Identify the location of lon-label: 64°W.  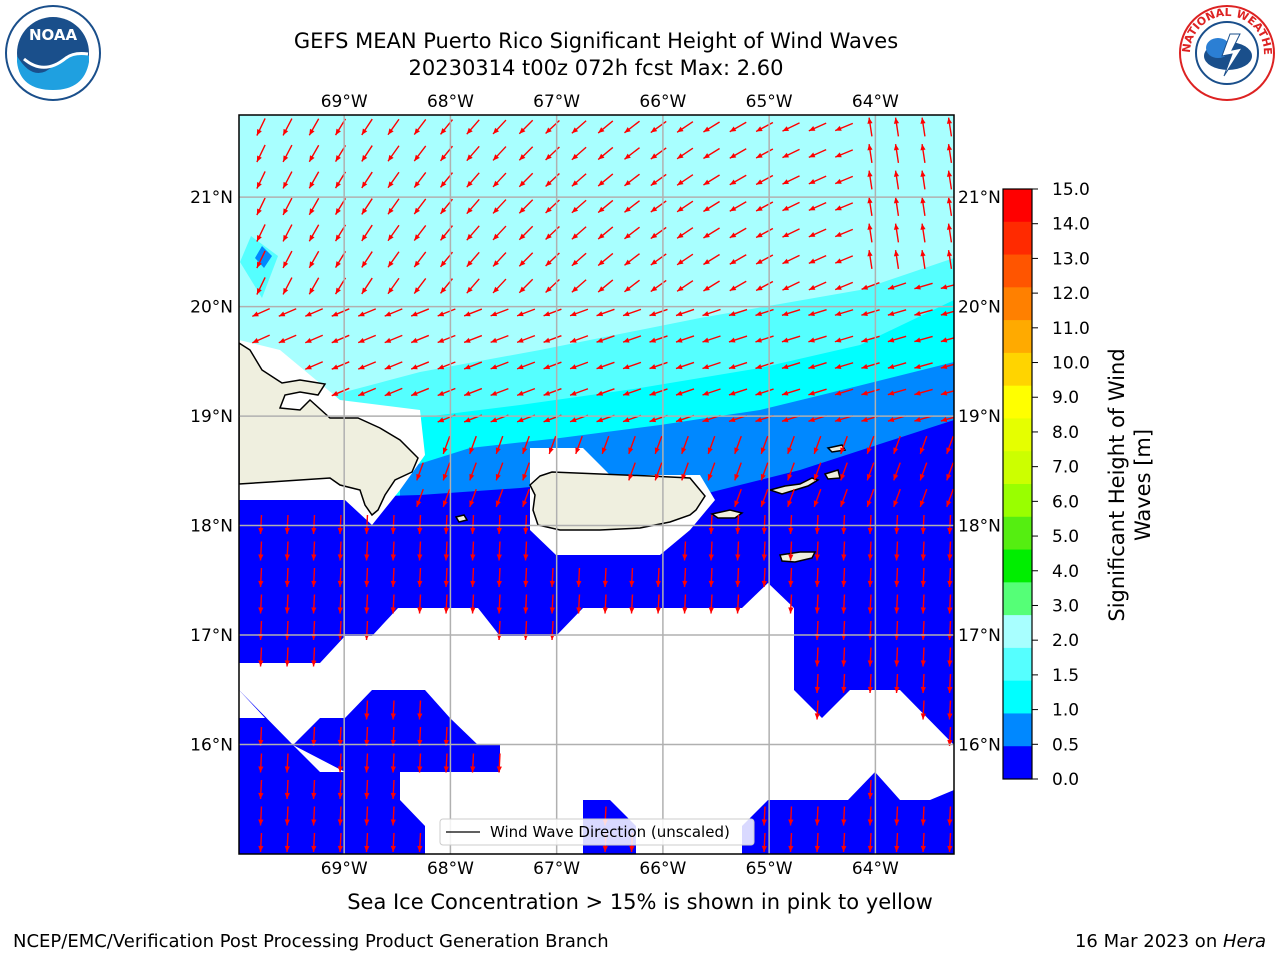
(875, 102).